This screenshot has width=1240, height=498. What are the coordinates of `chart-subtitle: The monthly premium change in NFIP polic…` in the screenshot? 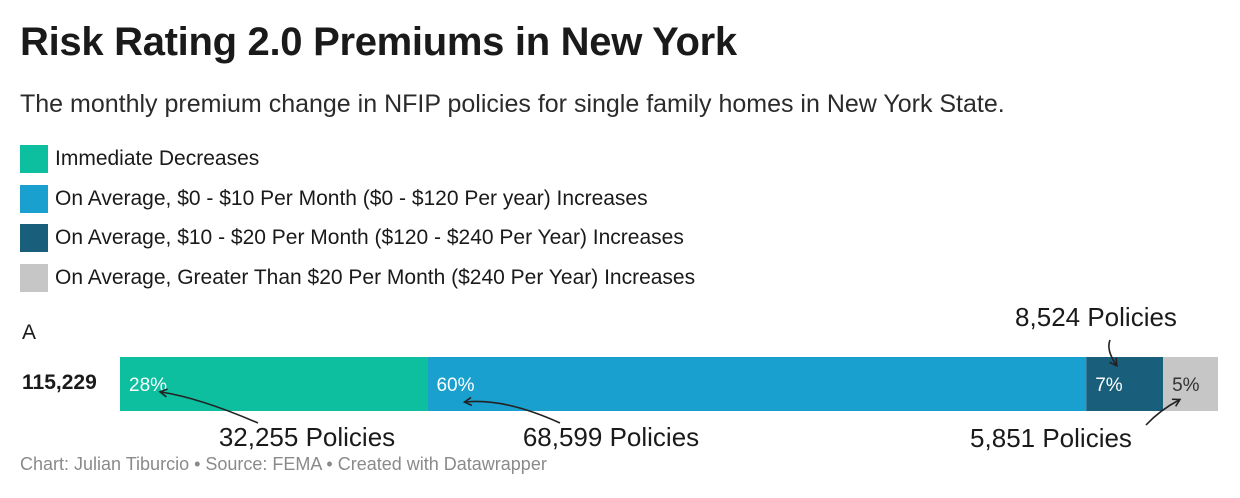 It's located at (512, 104).